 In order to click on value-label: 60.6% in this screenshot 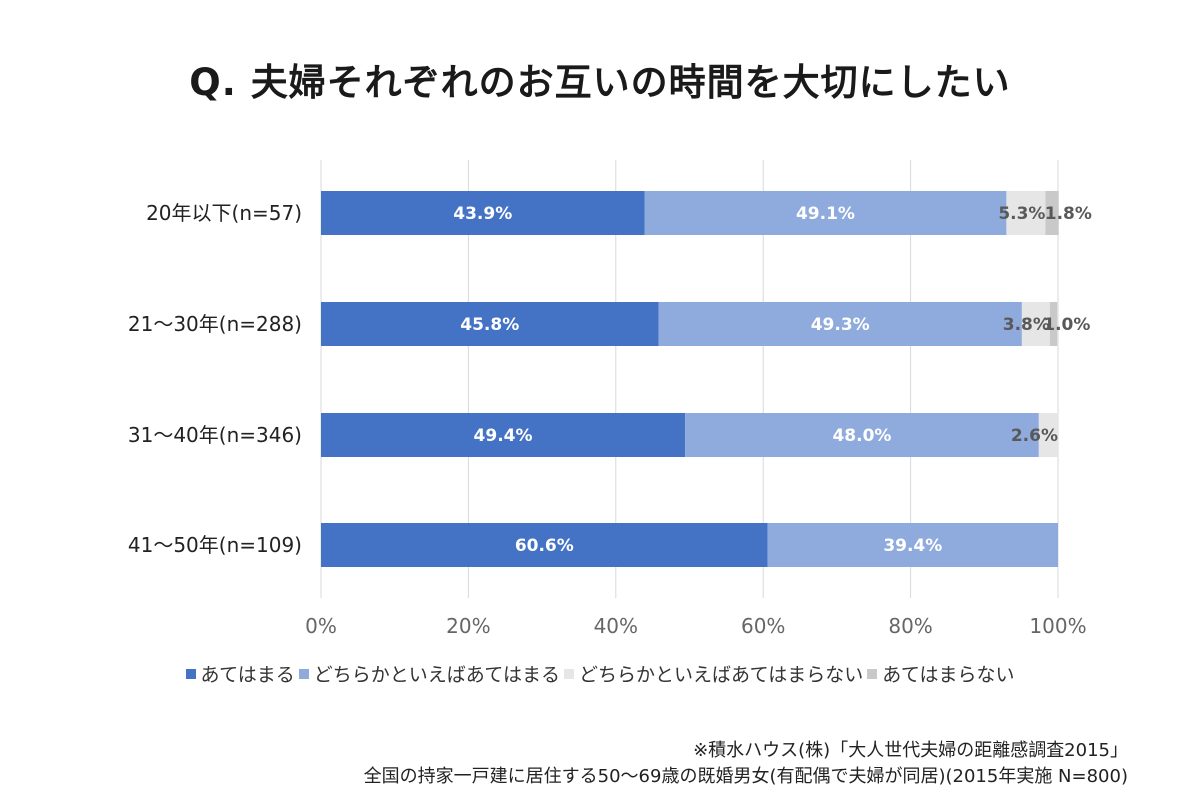, I will do `click(544, 546)`.